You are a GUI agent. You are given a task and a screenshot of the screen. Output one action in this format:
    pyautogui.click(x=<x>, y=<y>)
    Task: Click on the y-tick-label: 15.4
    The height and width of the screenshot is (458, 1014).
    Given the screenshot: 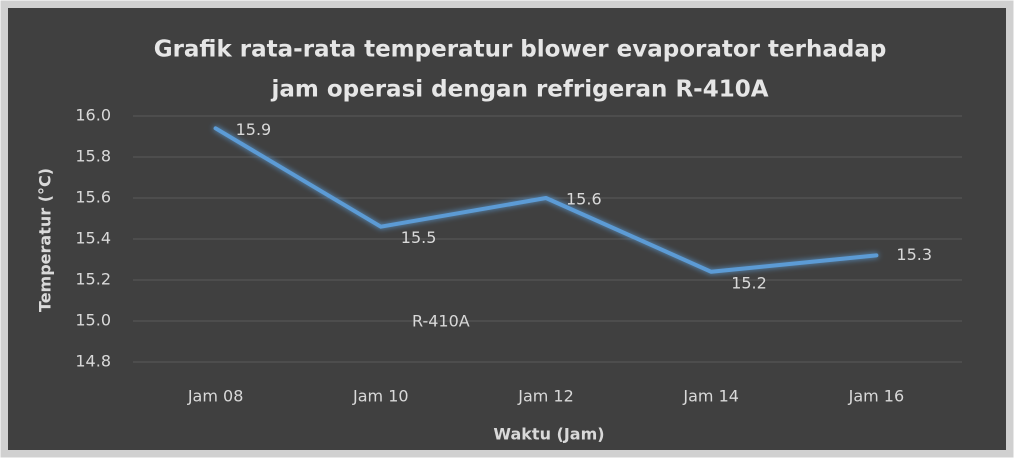 What is the action you would take?
    pyautogui.click(x=93, y=238)
    